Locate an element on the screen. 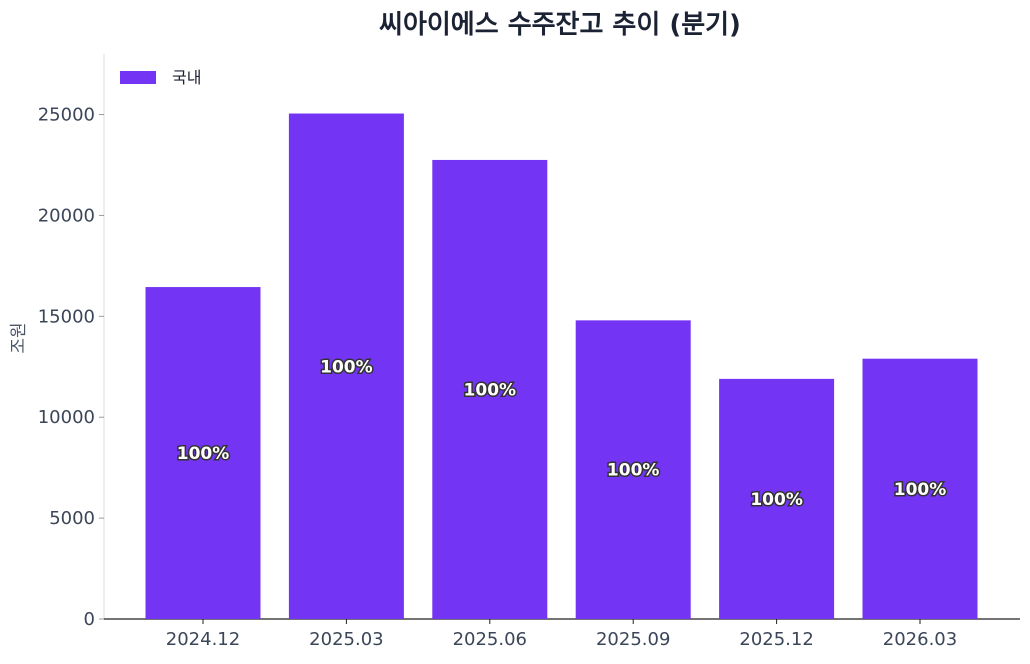 Image resolution: width=1030 pixels, height=664 pixels. bar-2026.03 is located at coordinates (920, 488).